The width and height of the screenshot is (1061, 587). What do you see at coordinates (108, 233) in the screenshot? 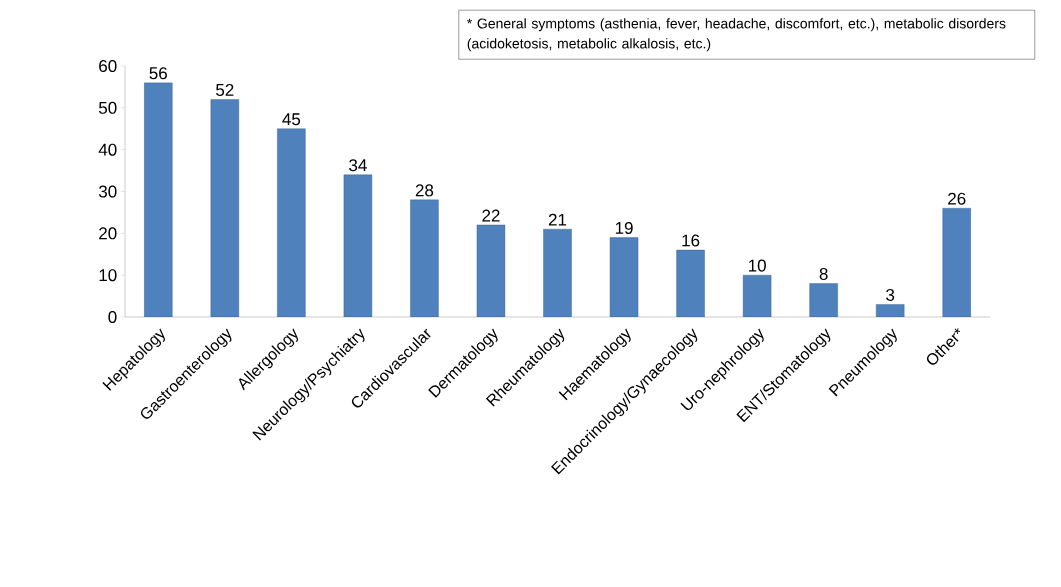
I see `y-tick-label: 20` at bounding box center [108, 233].